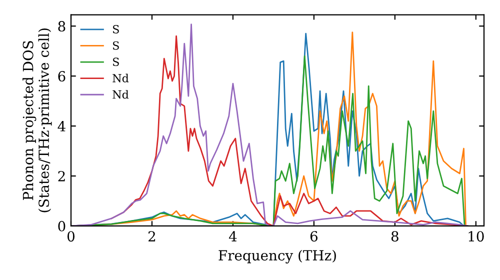  Describe the element at coordinates (277, 257) in the screenshot. I see `x-axis-title: Frequency (THz)` at that location.